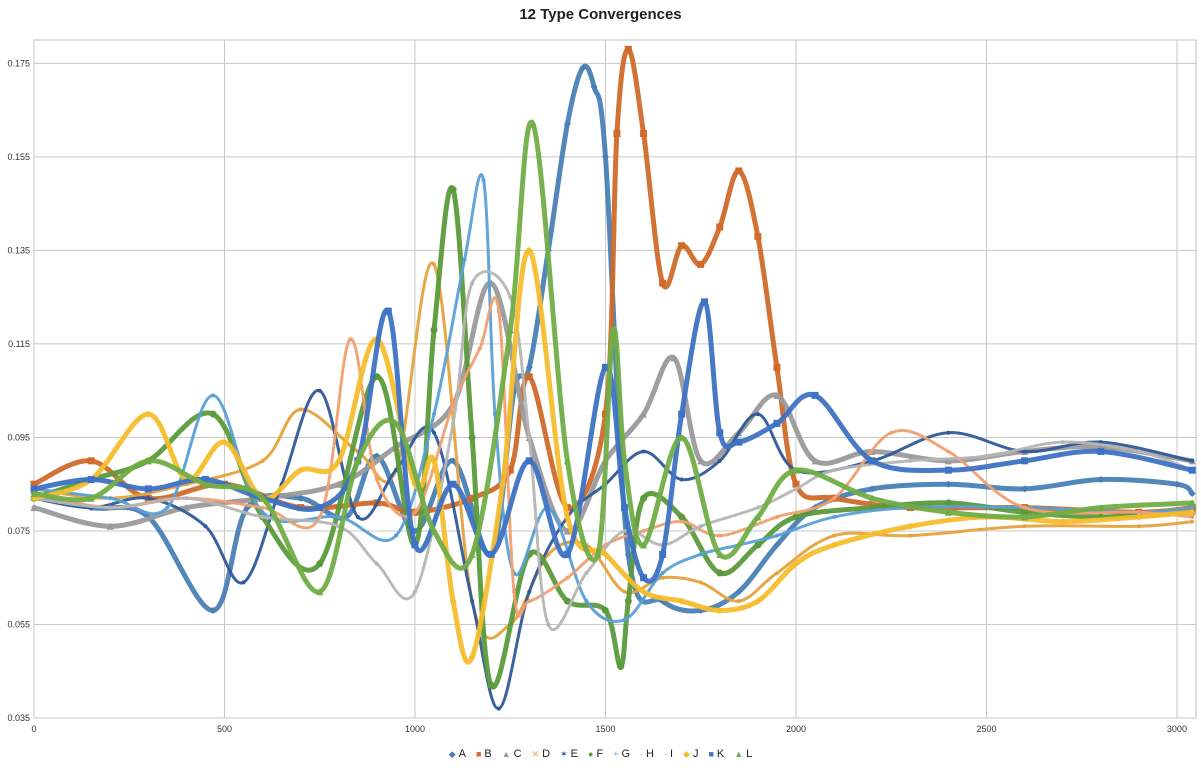 The width and height of the screenshot is (1201, 768). I want to click on star-marker-icon: ✶, so click(564, 753).